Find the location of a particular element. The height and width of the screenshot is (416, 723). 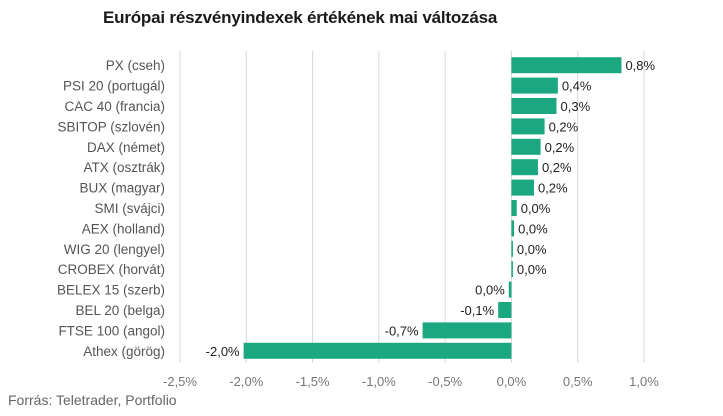

x-tick-label: 1,0% is located at coordinates (644, 381).